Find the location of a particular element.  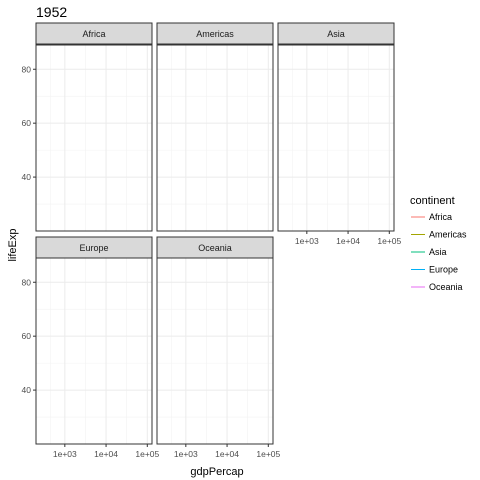

facet-panel-americas: Americas is located at coordinates (215, 127).